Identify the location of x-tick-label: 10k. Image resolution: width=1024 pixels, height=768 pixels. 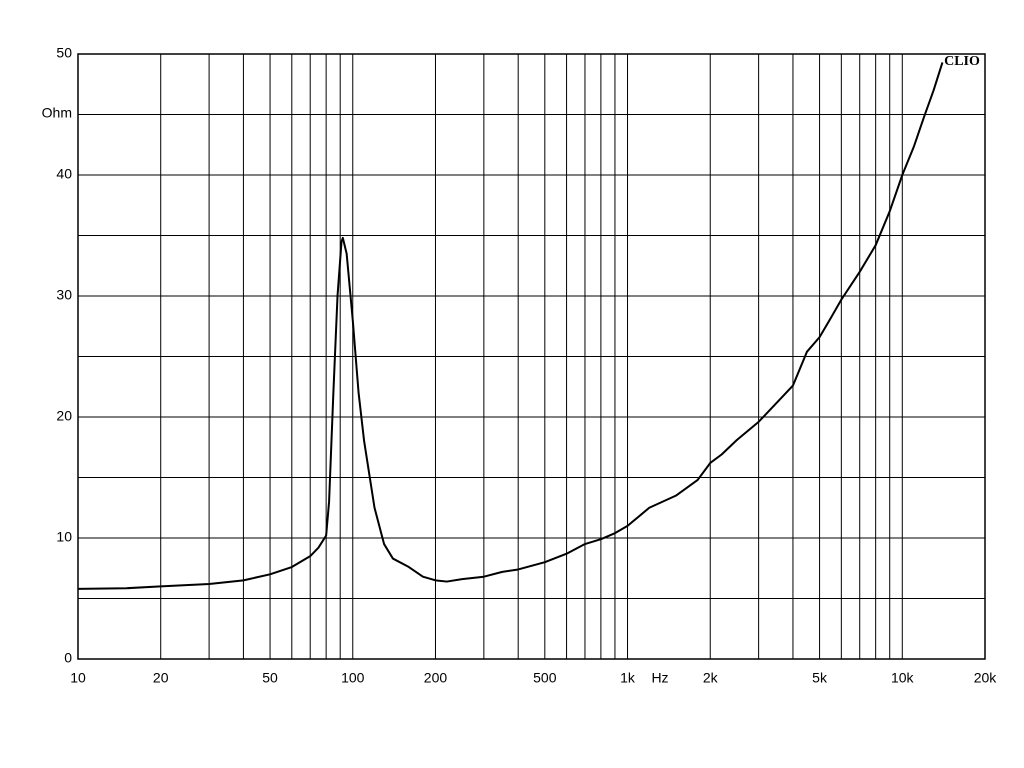
(903, 678).